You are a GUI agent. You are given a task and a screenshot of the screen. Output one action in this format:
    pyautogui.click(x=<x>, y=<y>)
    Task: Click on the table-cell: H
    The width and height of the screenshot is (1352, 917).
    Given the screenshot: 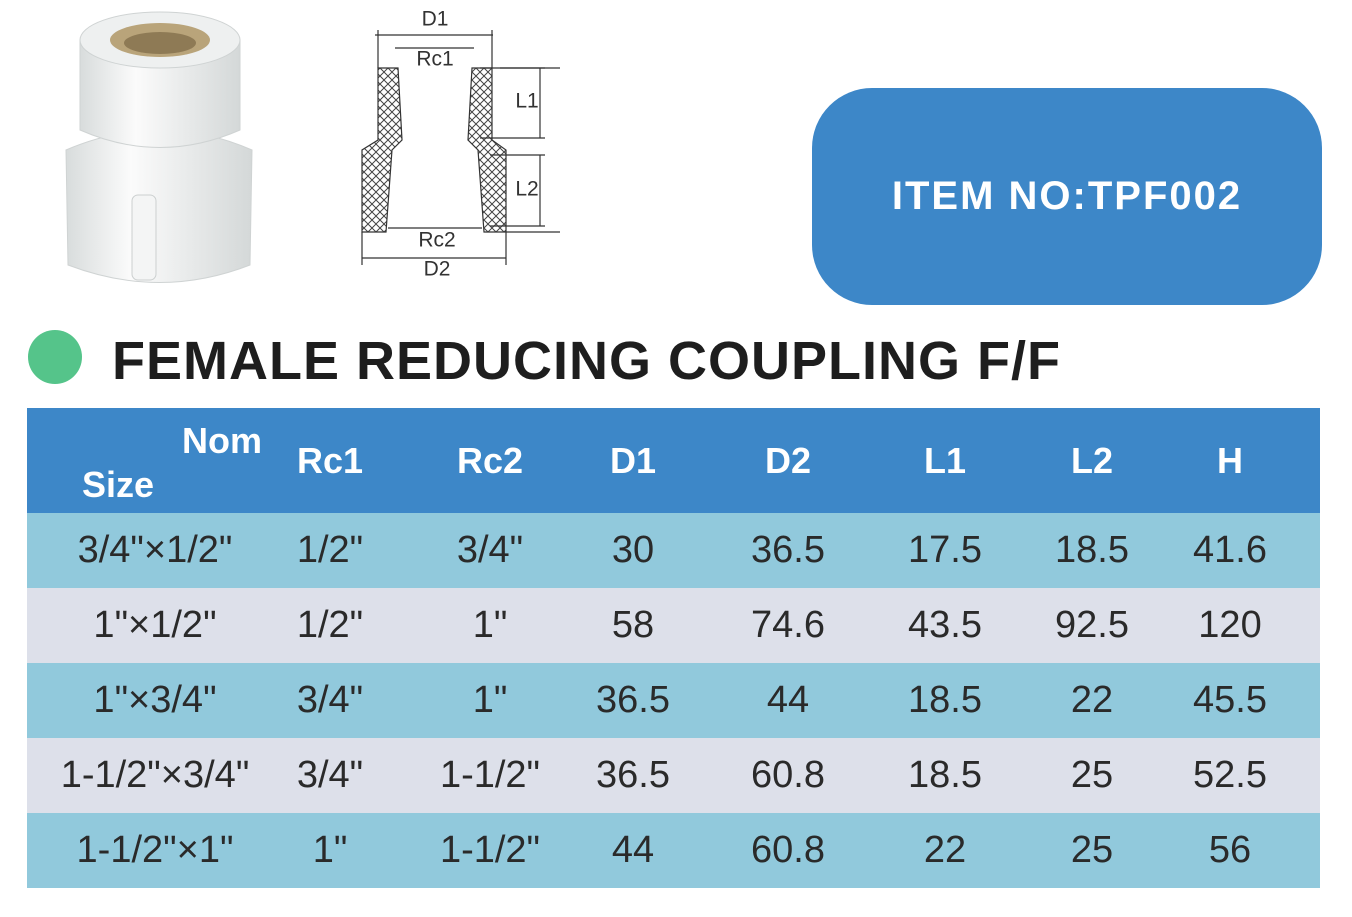 What is the action you would take?
    pyautogui.click(x=1230, y=460)
    